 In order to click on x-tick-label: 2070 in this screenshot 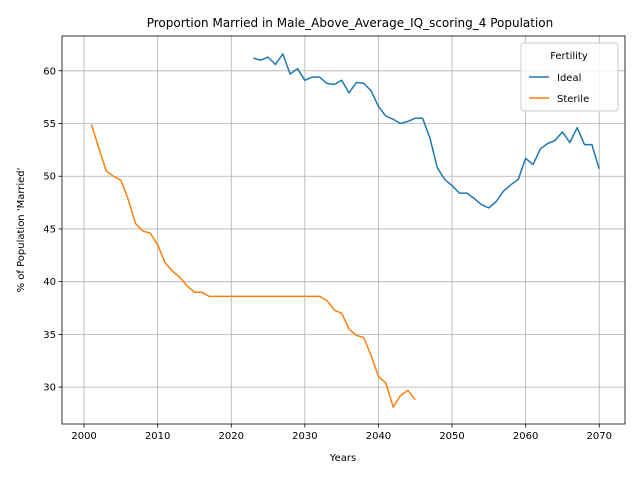, I will do `click(599, 436)`.